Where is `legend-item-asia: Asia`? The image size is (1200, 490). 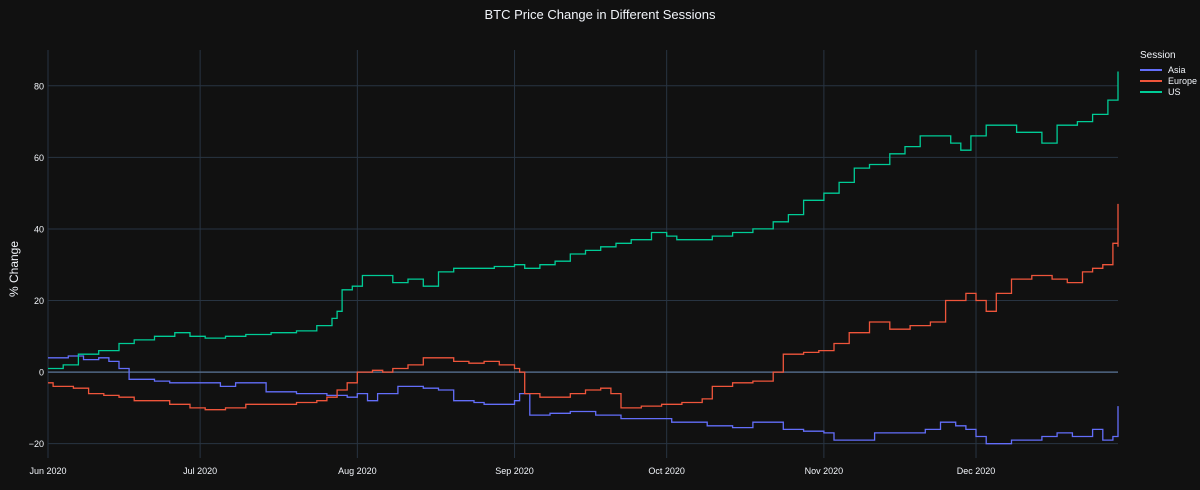
legend-item-asia: Asia is located at coordinates (1168, 69).